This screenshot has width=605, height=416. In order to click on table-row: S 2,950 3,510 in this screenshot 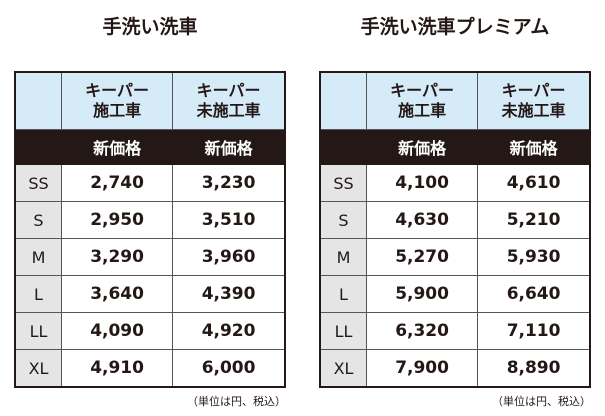, I will do `click(150, 220)`.